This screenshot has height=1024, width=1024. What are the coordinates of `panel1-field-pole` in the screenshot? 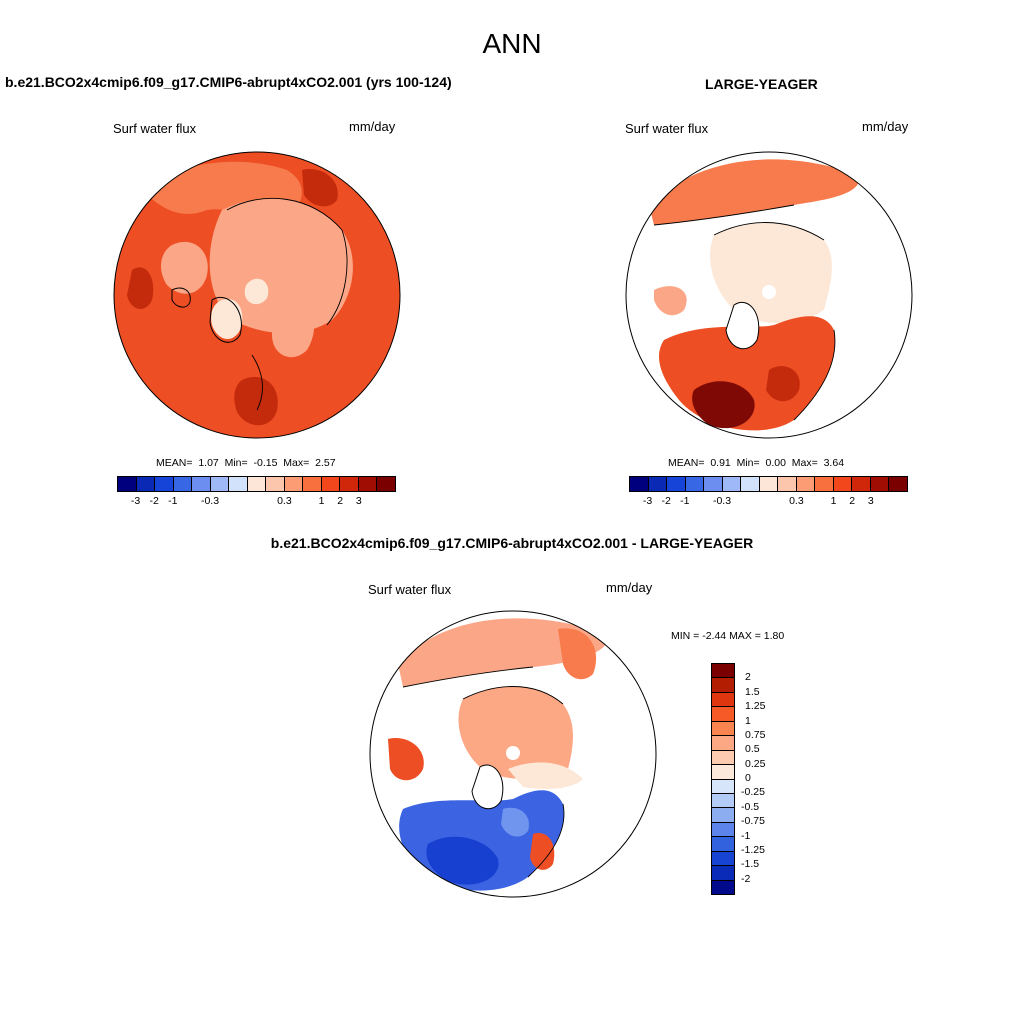 It's located at (256, 291).